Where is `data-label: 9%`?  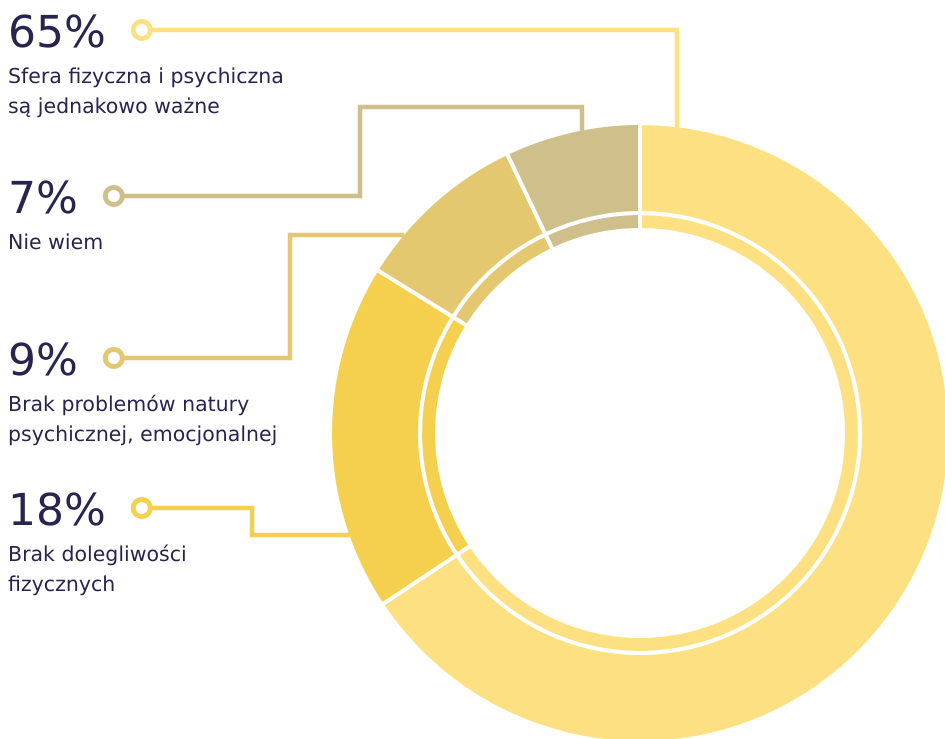
data-label: 9% is located at coordinates (43, 360).